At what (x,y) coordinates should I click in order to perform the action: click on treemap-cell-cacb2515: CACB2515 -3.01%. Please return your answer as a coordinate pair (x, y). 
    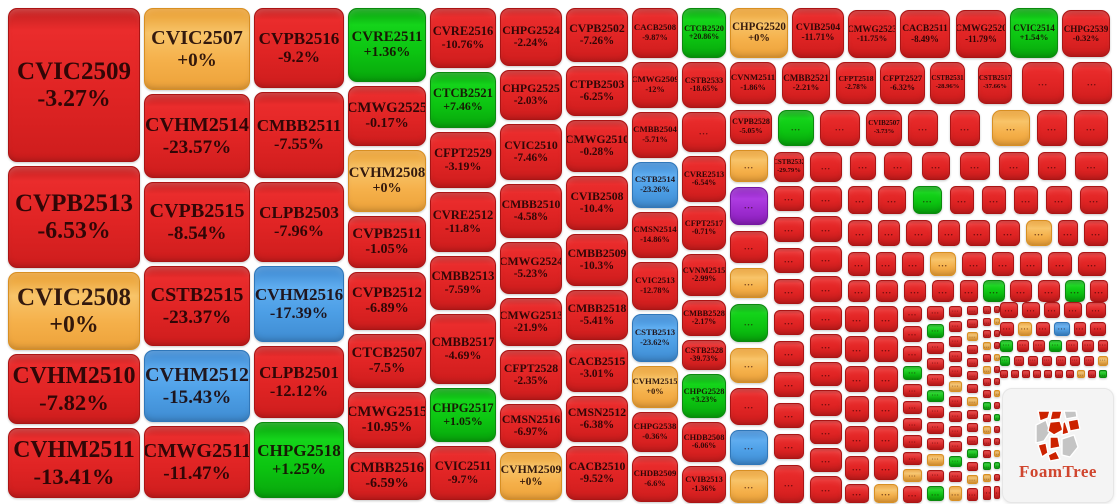
    Looking at the image, I should click on (597, 368).